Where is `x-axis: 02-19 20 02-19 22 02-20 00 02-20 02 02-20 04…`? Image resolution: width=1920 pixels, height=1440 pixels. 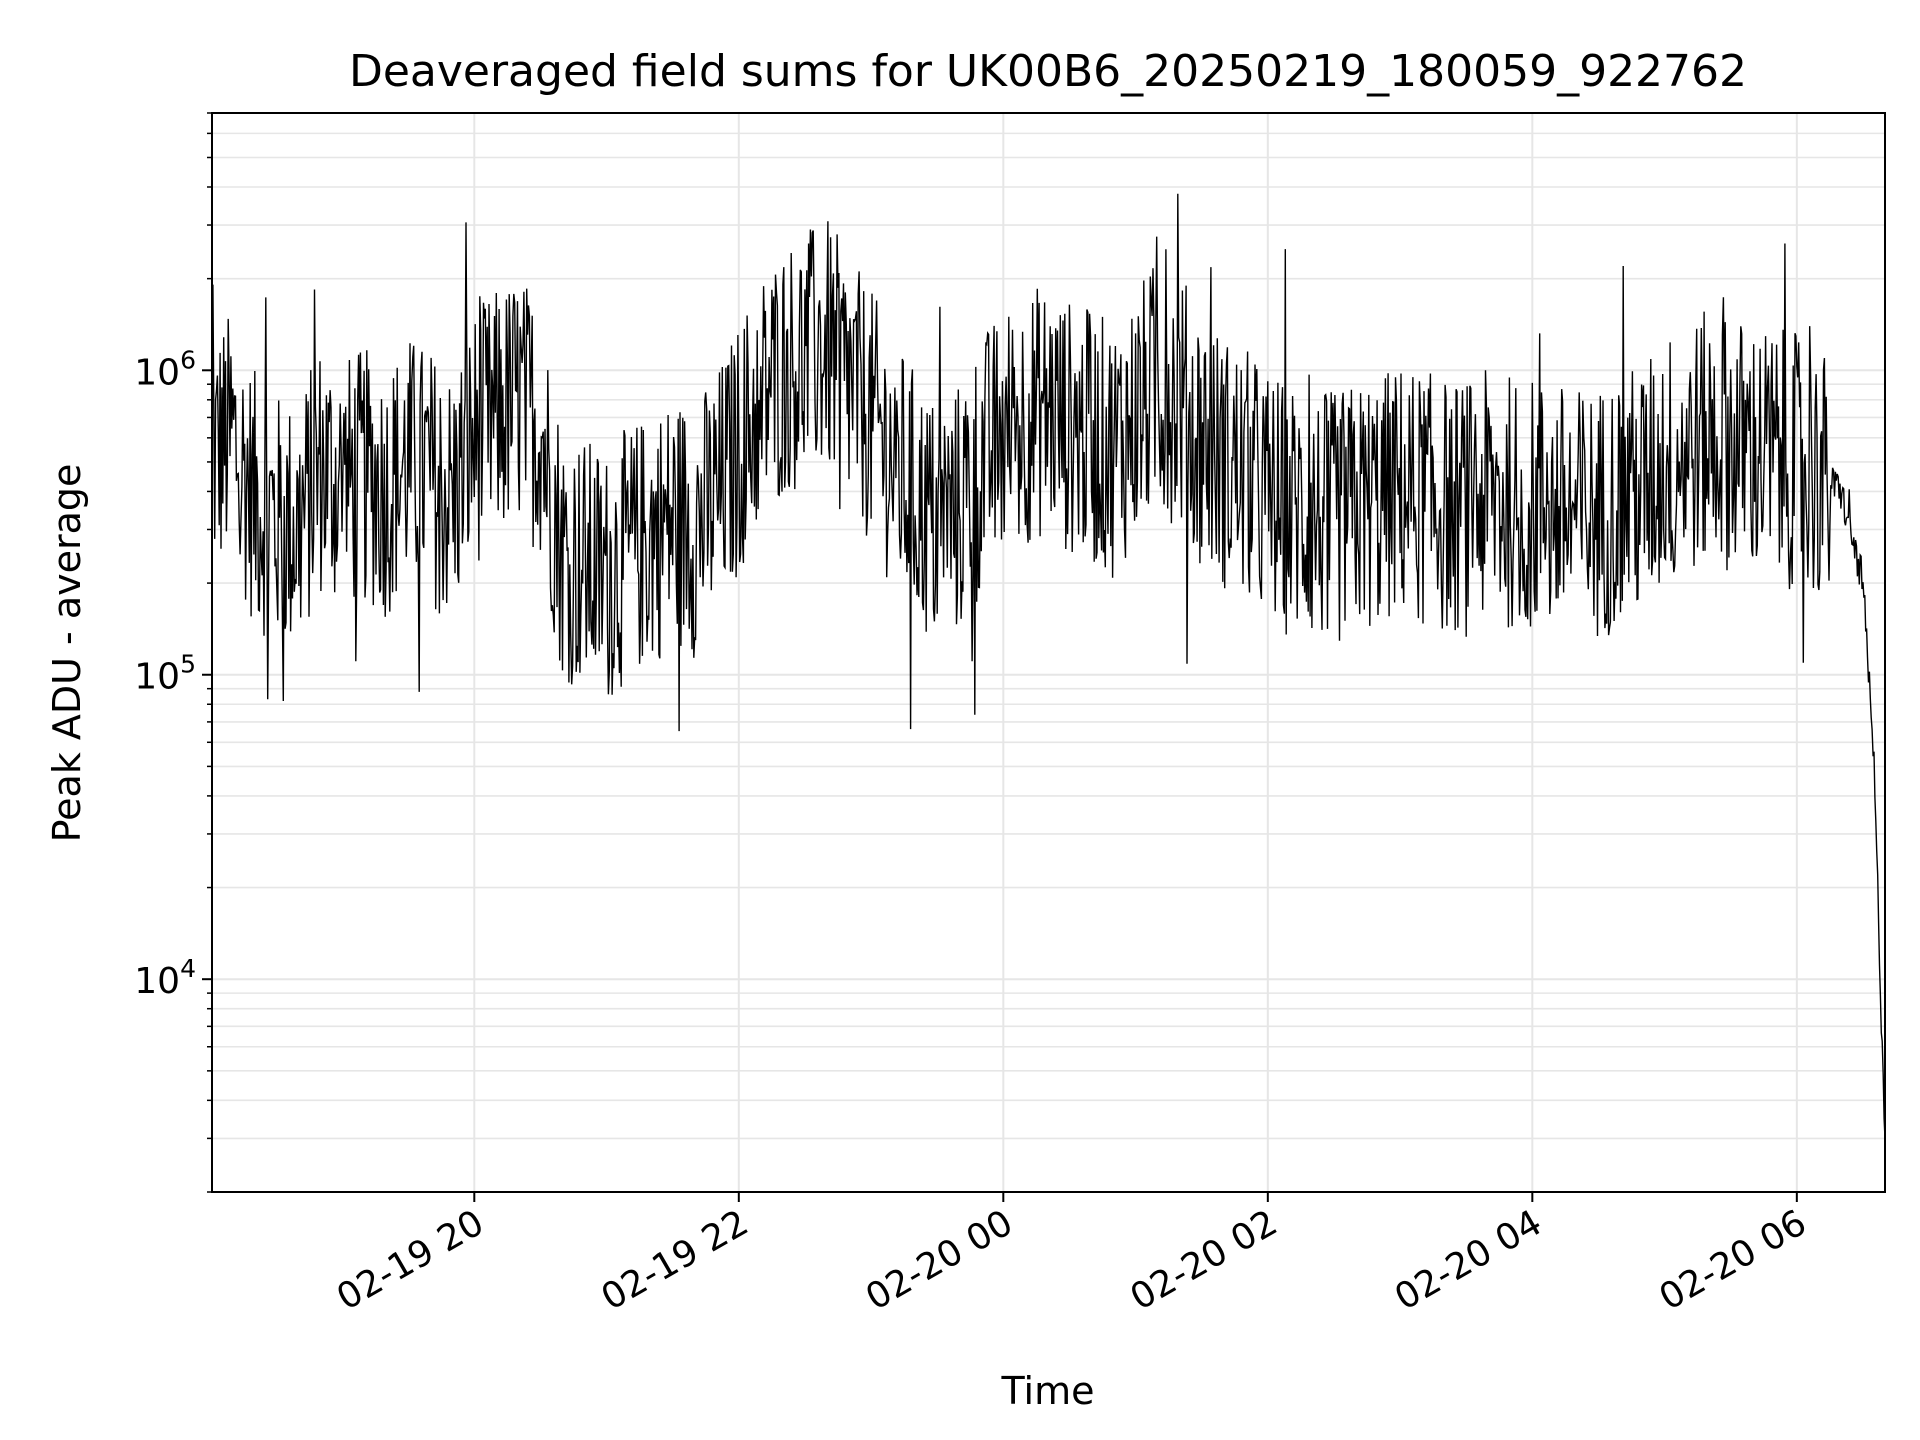 x-axis: 02-19 20 02-19 22 02-20 00 02-20 02 02-20 04… is located at coordinates (1071, 1255).